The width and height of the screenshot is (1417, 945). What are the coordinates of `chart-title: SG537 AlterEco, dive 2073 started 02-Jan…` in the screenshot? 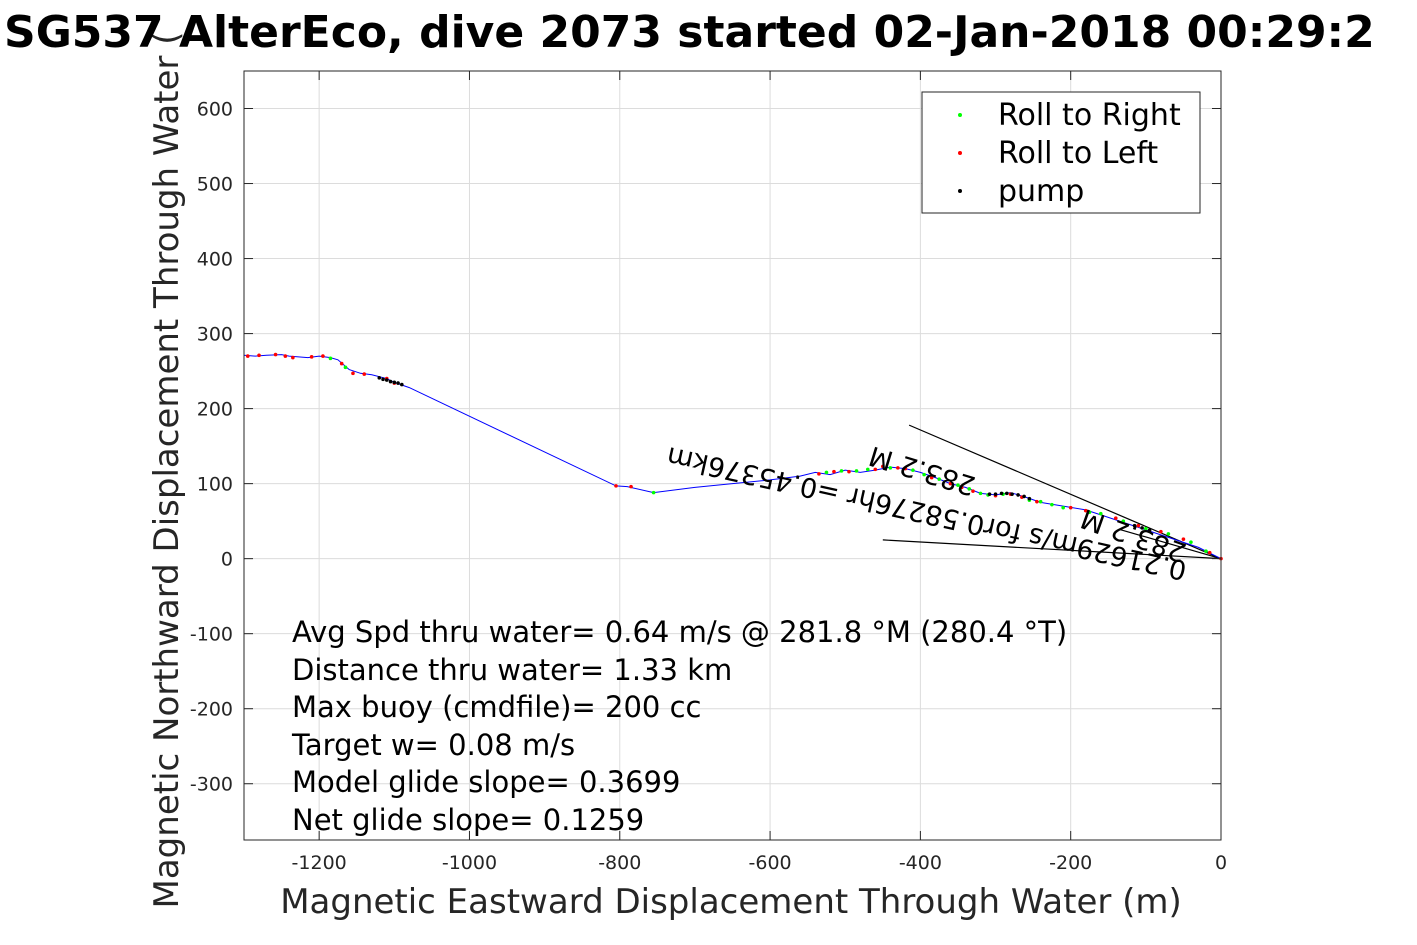 It's located at (689, 32).